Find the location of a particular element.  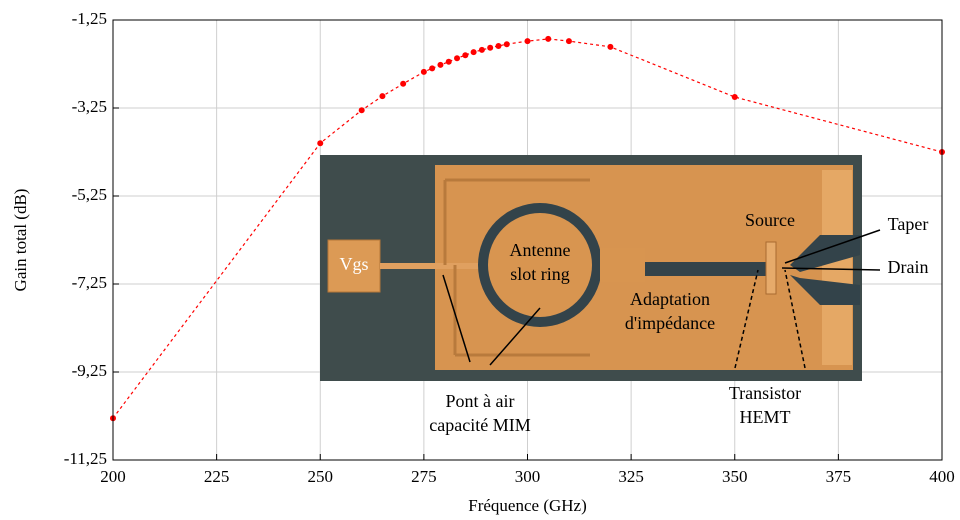

y-tick-label: -5,25 is located at coordinates (89, 194).